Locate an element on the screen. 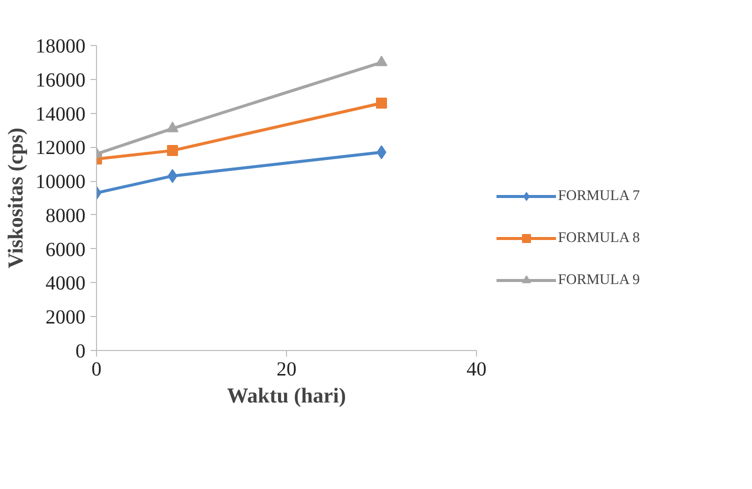 This screenshot has height=489, width=752. y-tick-label: 16000 is located at coordinates (61, 80).